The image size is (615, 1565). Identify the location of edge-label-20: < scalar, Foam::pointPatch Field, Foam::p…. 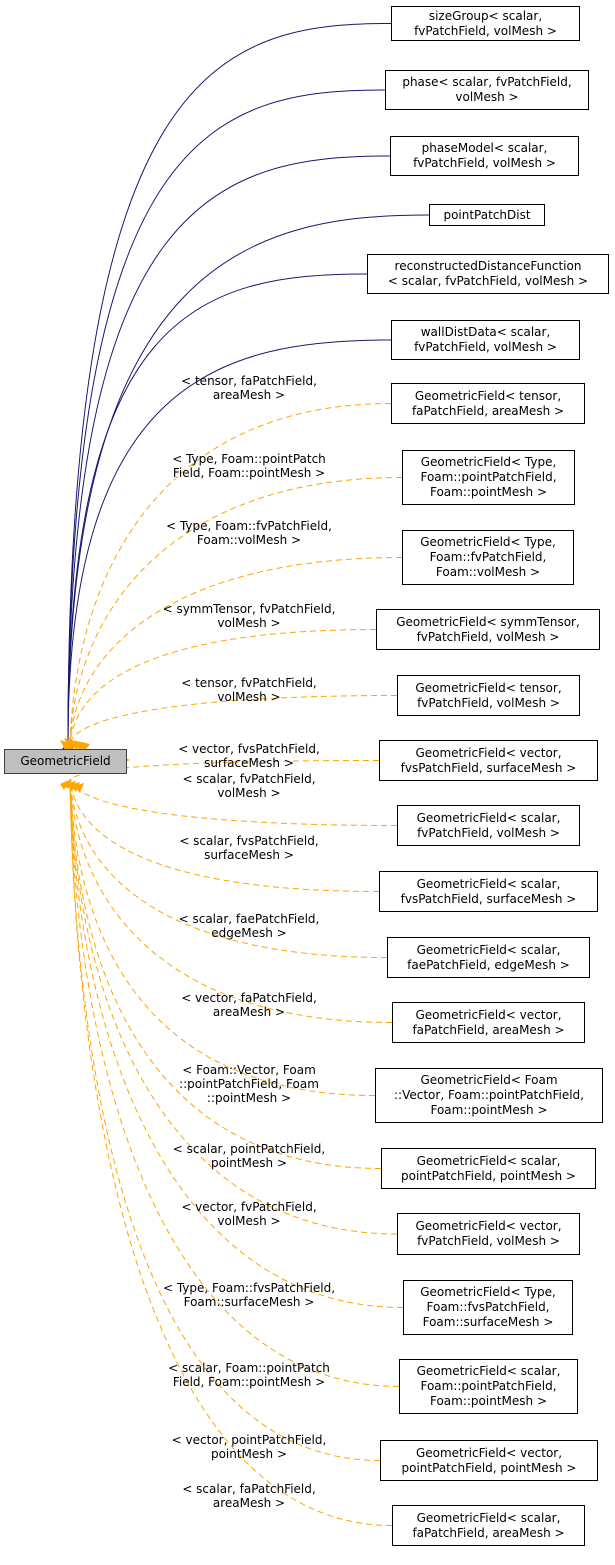
(249, 1375).